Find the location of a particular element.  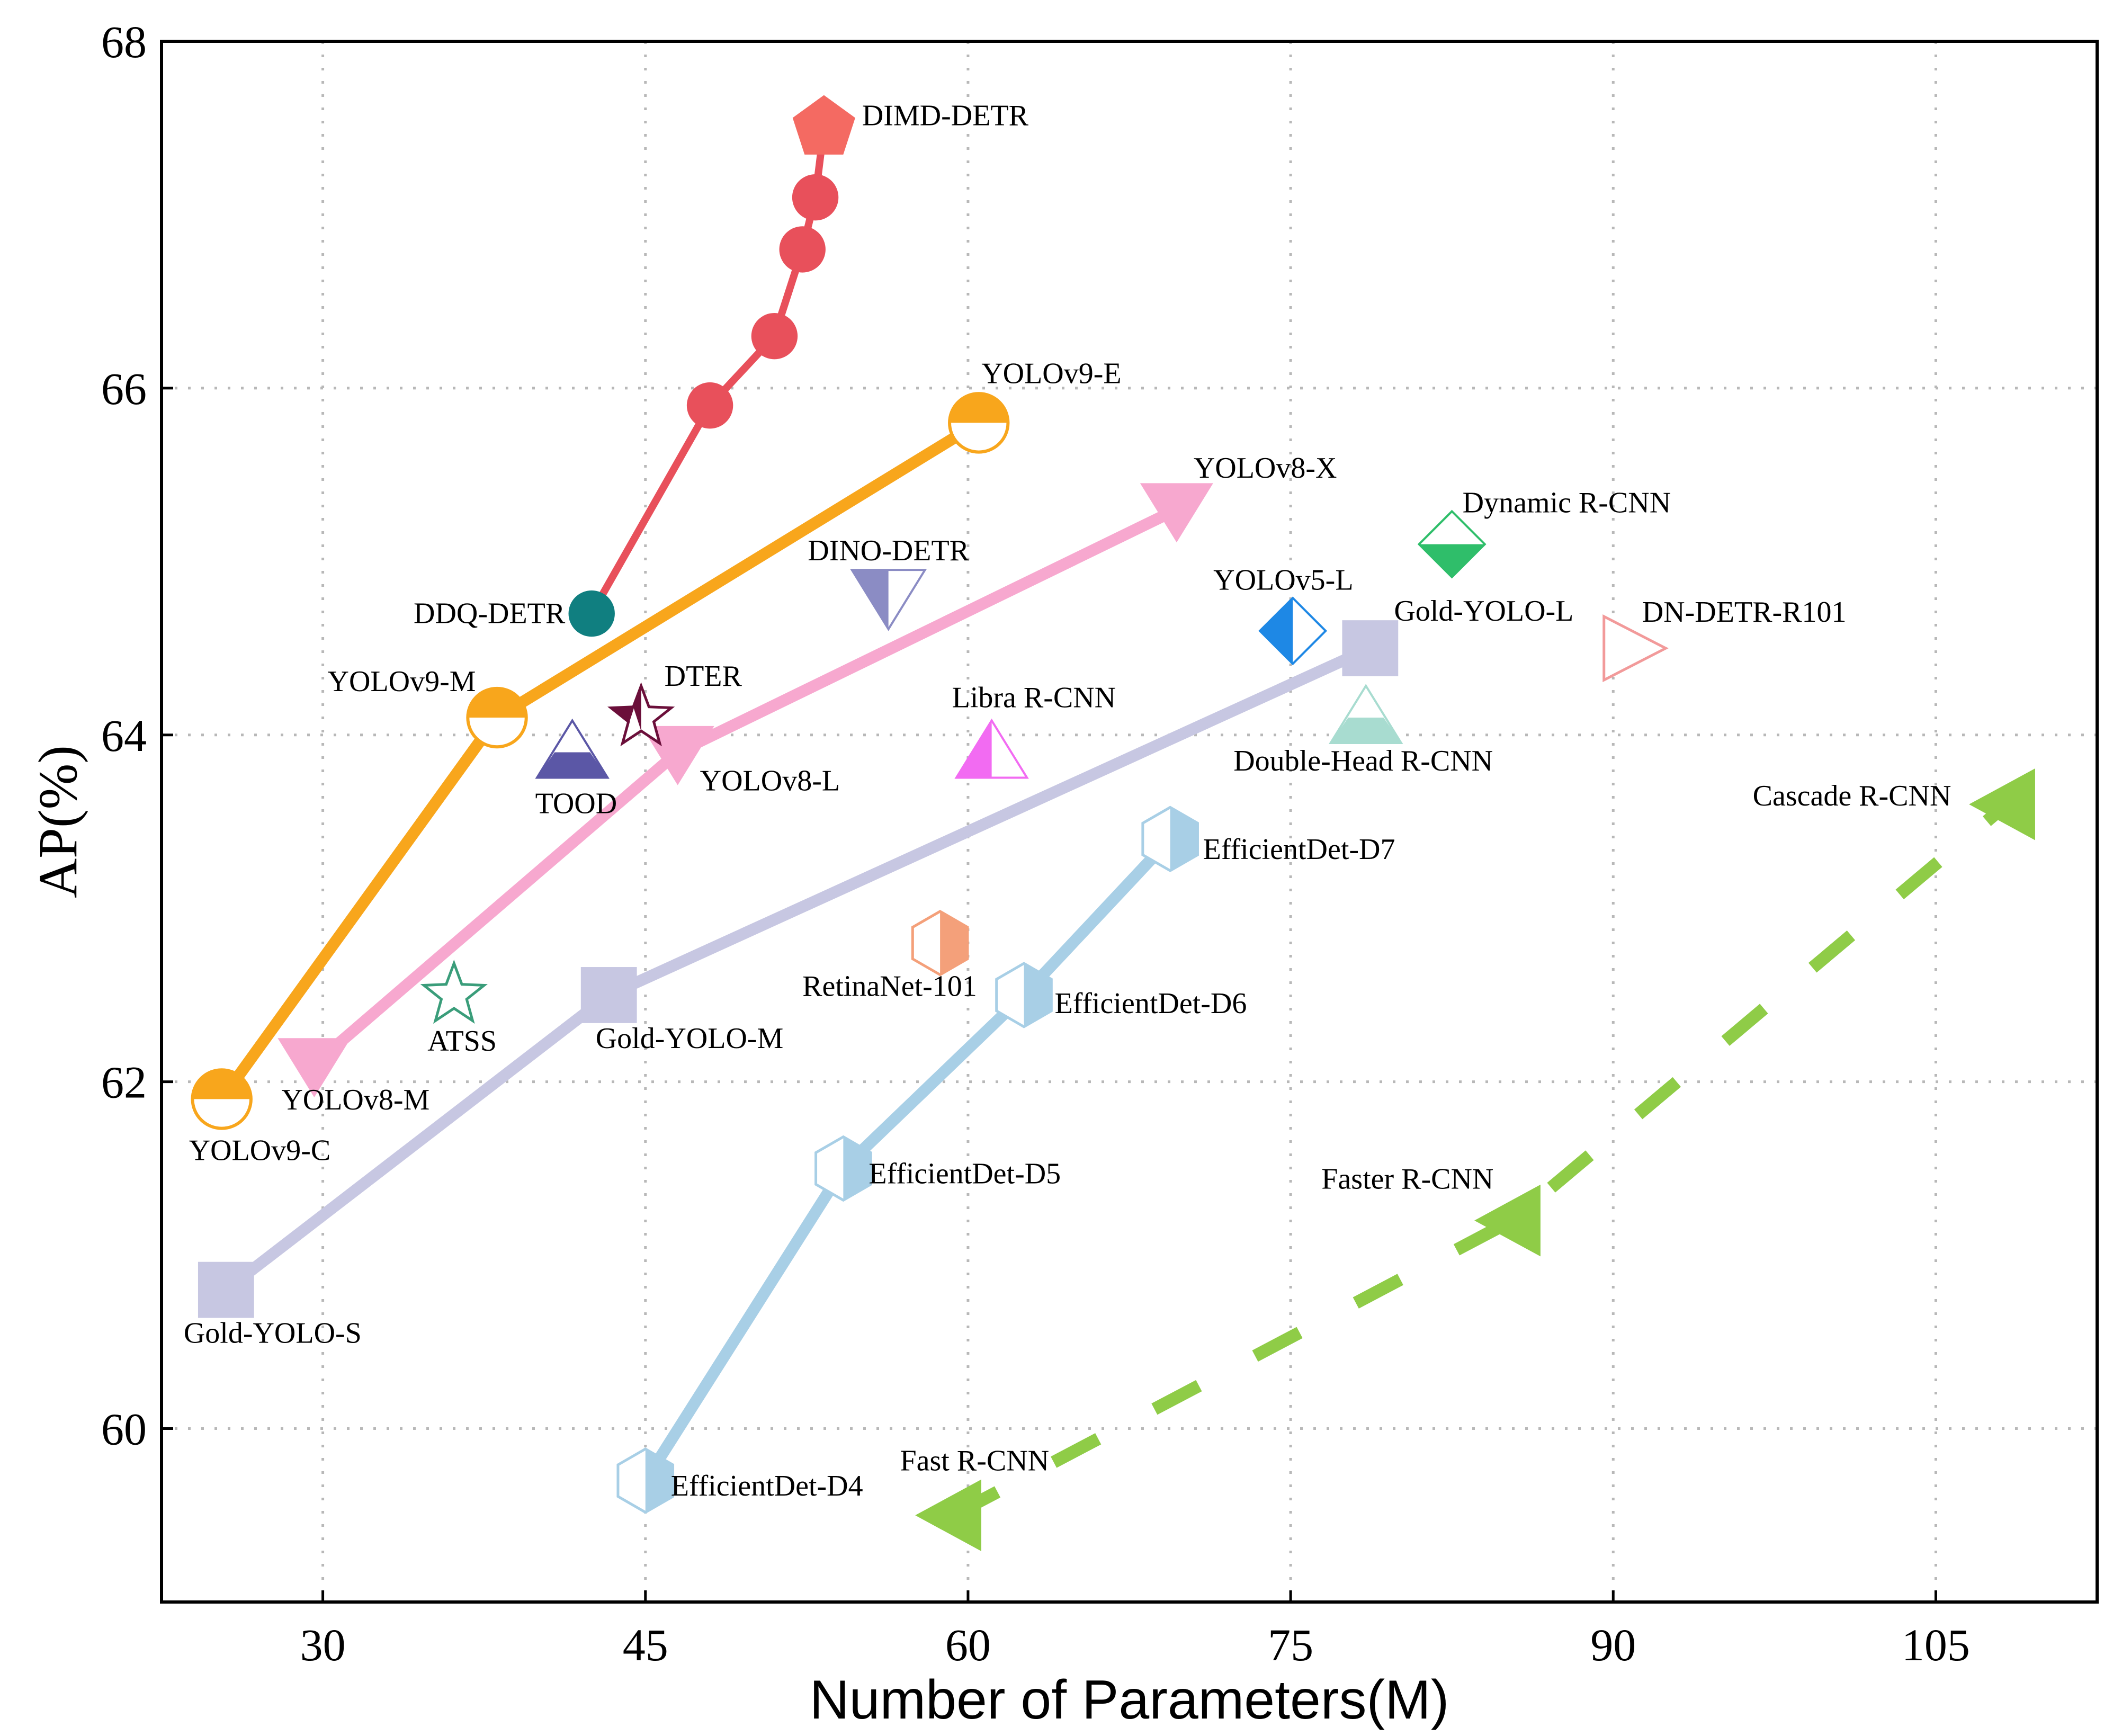

point-label: YOLOv8-X is located at coordinates (1266, 469).